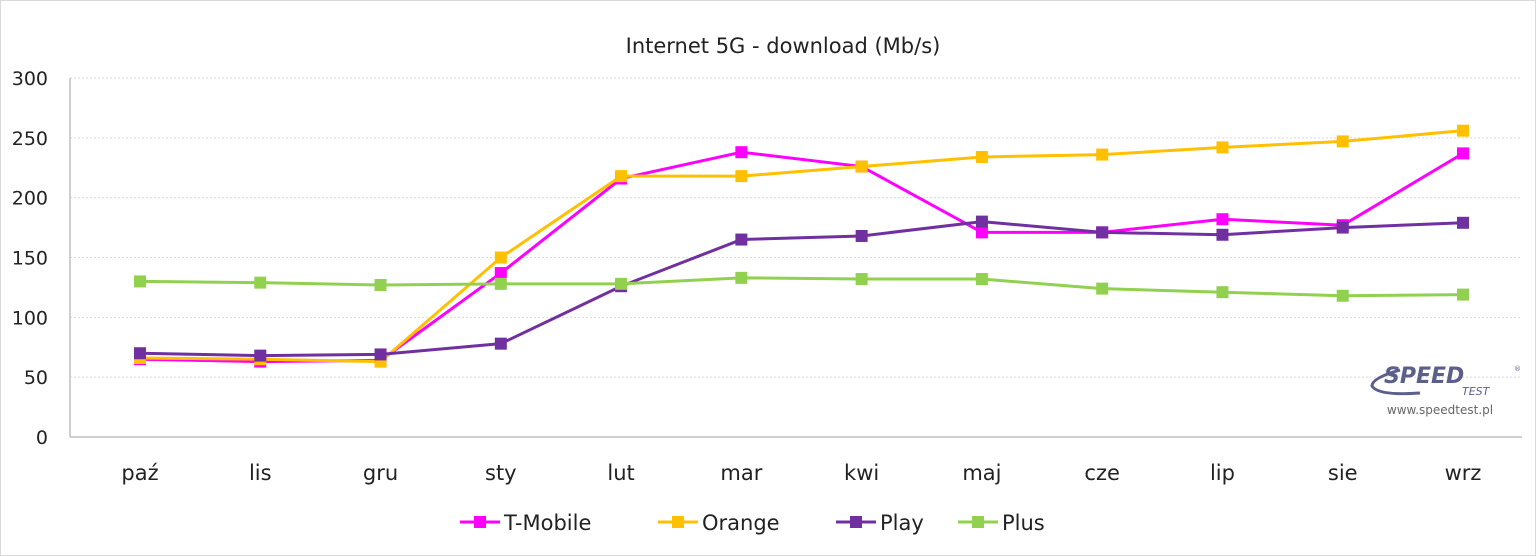 Image resolution: width=1536 pixels, height=556 pixels. Describe the element at coordinates (1102, 473) in the screenshot. I see `x-tick-label: cze` at that location.